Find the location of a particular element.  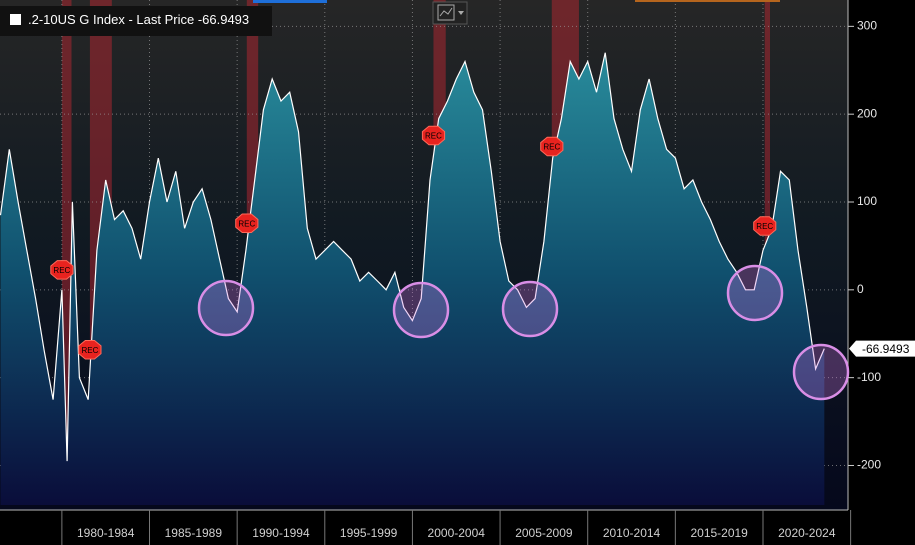

y-tick-label: 200 is located at coordinates (867, 113).